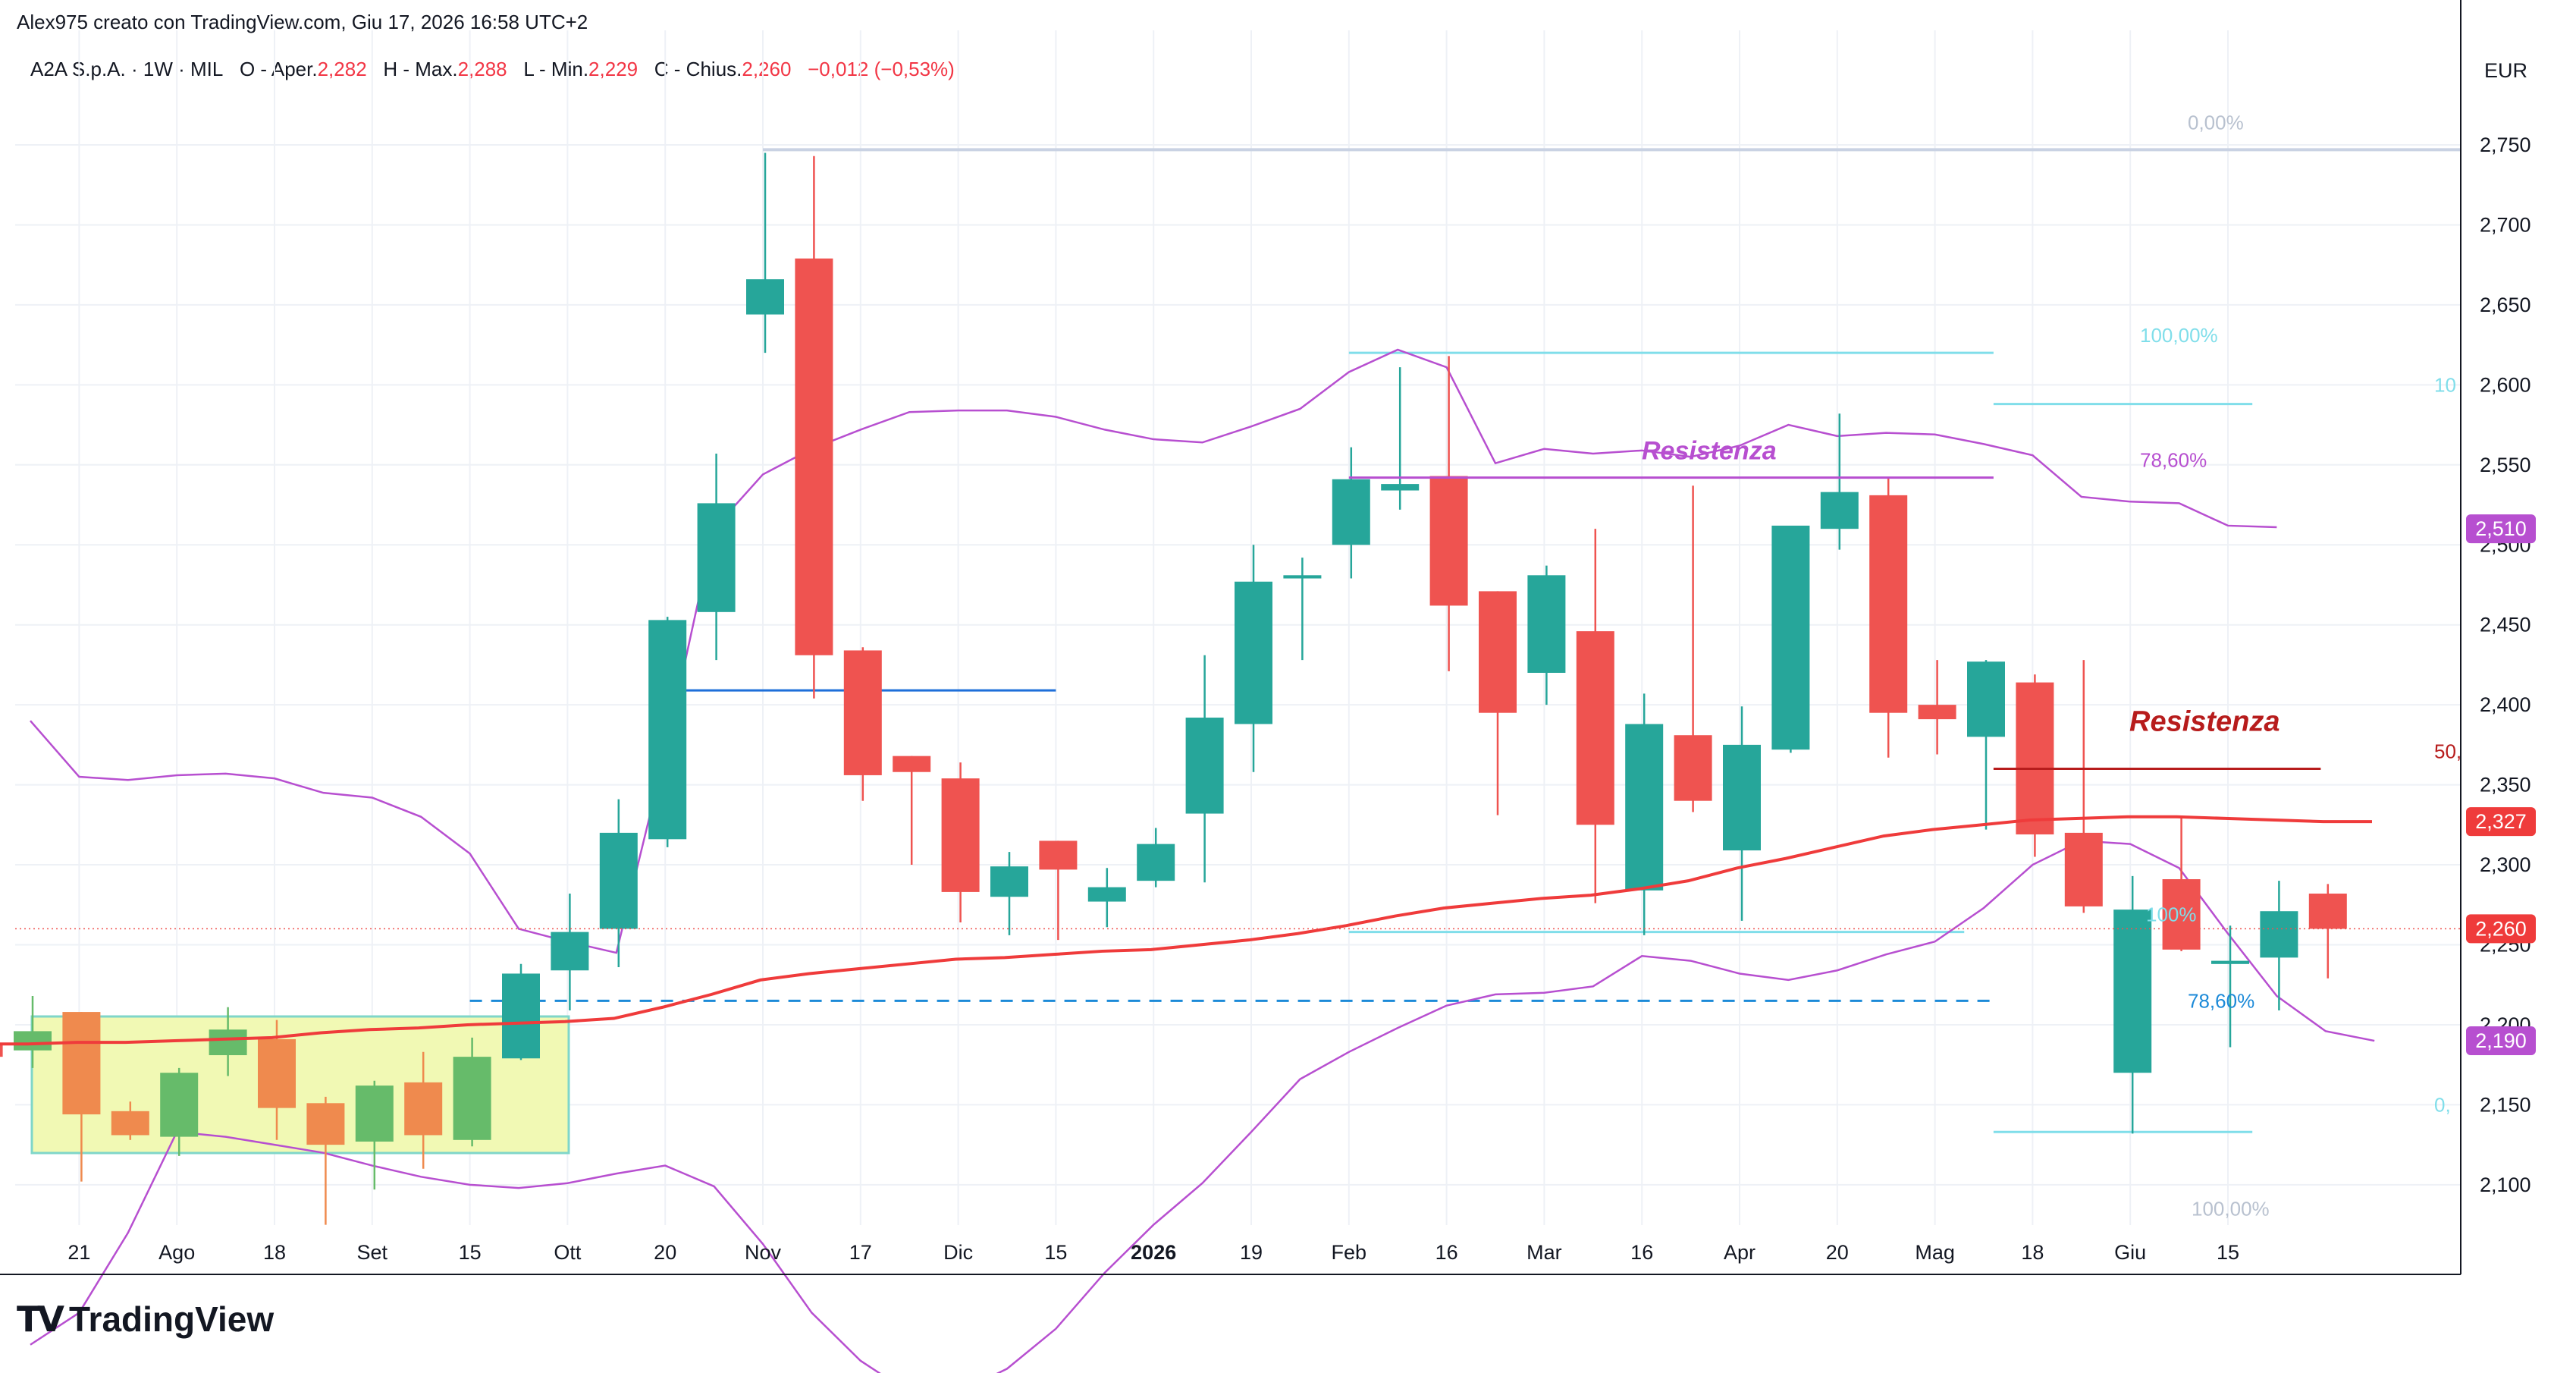 This screenshot has height=1373, width=2576. I want to click on high-label: H - Max., so click(420, 69).